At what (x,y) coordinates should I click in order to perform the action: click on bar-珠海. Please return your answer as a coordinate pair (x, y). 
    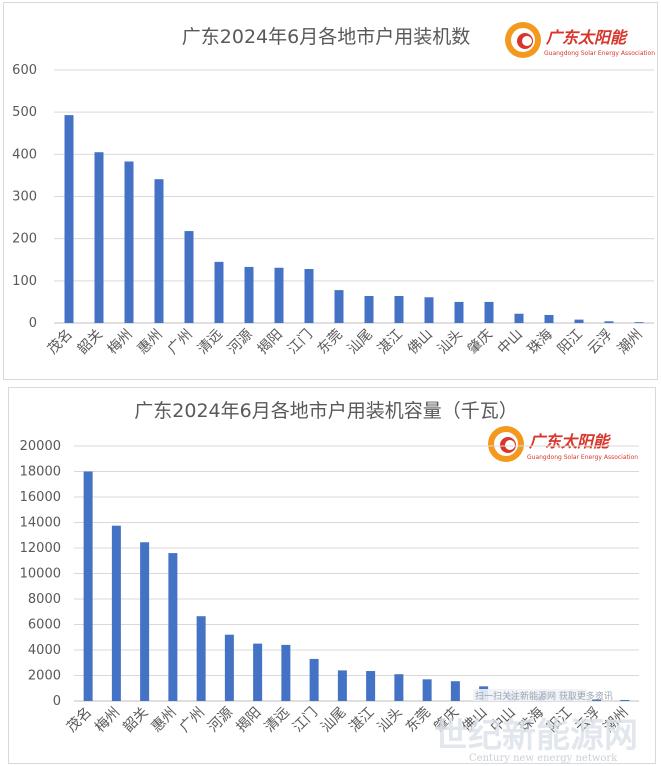
    Looking at the image, I should click on (549, 318).